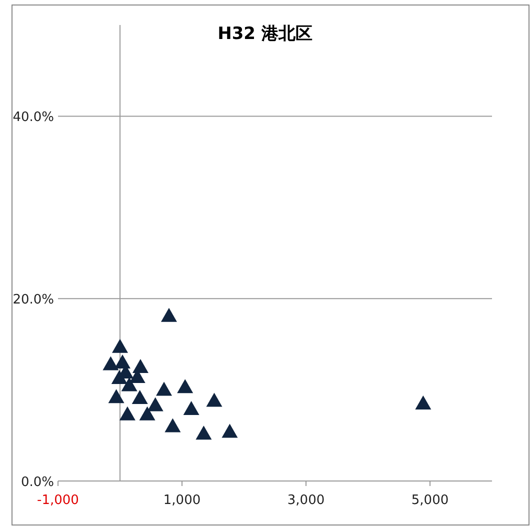 This screenshot has width=532, height=528. What do you see at coordinates (430, 500) in the screenshot?
I see `x-tick-label: 5,000` at bounding box center [430, 500].